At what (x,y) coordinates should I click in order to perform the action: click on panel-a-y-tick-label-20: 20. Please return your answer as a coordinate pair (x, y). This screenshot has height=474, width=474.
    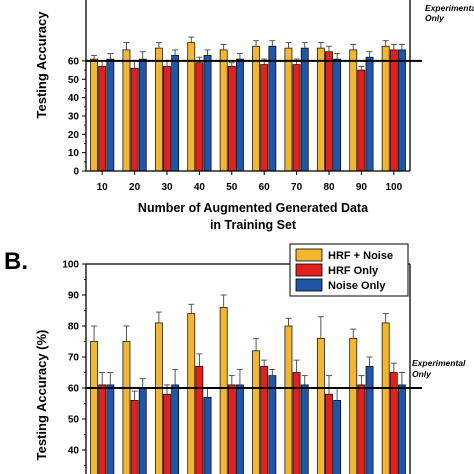
    Looking at the image, I should click on (74, 135).